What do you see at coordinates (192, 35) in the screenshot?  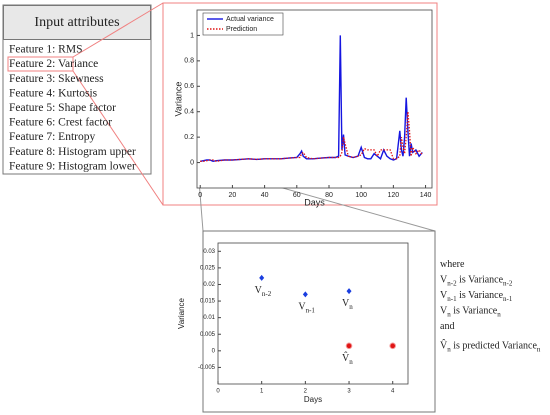 I see `y-tick-label: 1` at bounding box center [192, 35].